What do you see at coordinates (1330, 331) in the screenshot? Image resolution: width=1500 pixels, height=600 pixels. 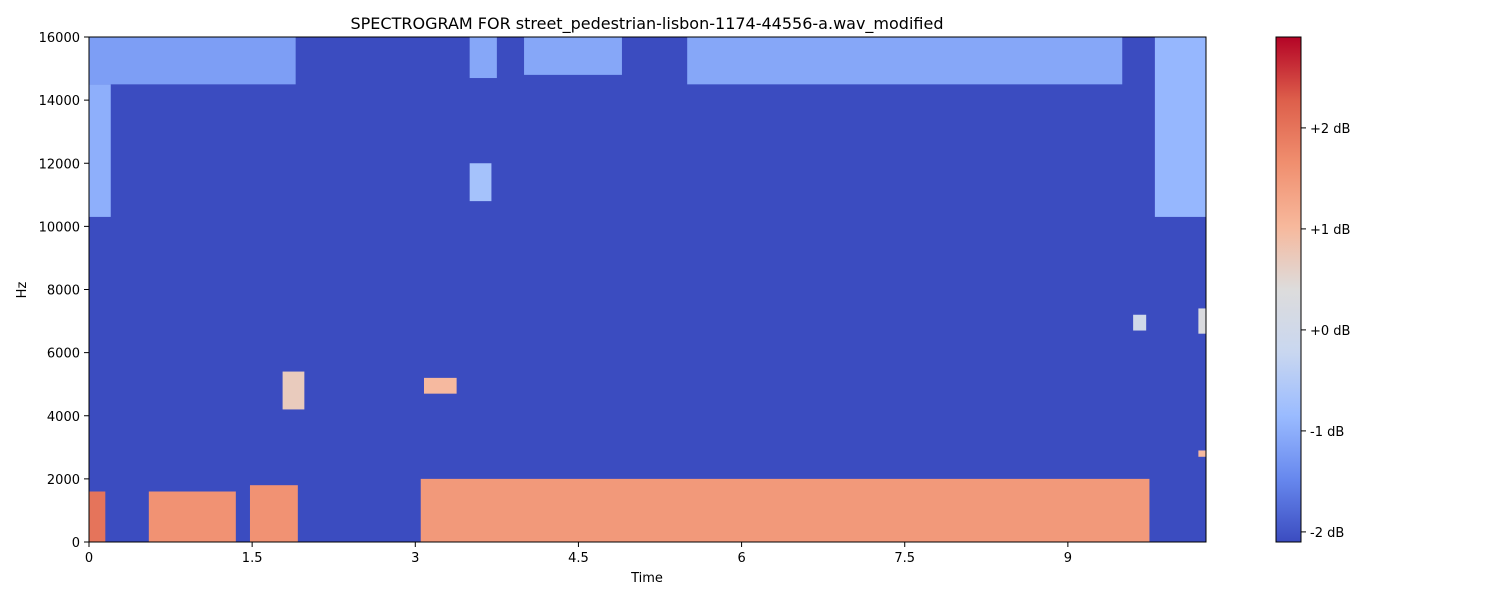 I see `colorbar-tick-label-2: +0 dB` at bounding box center [1330, 331].